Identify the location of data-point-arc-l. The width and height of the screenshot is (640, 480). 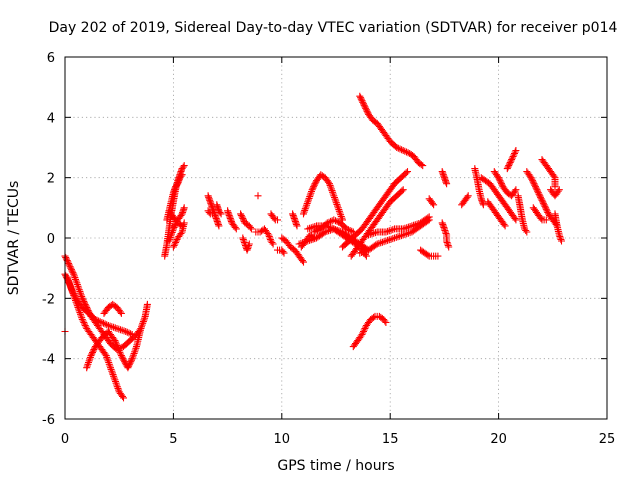
(216, 218).